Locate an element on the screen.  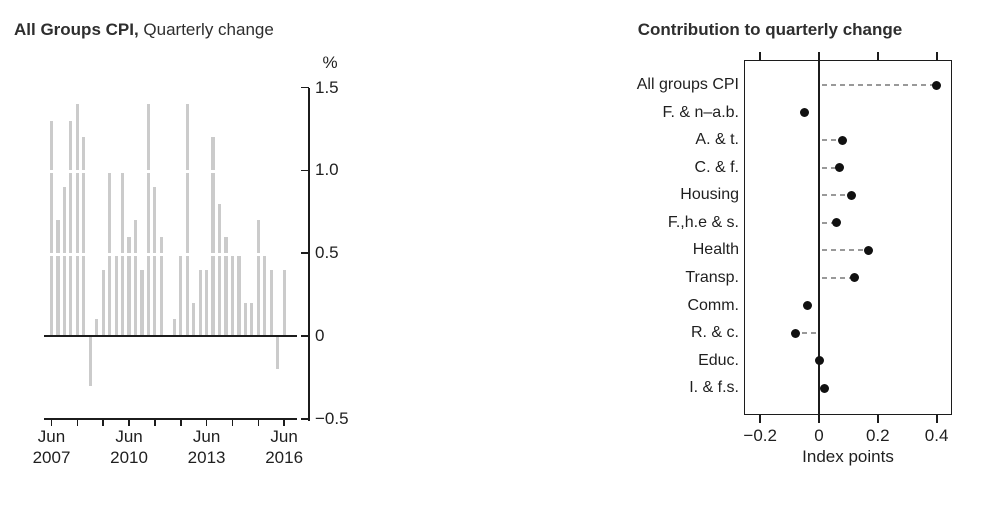
bar-jun-2015 is located at coordinates (258, 277).